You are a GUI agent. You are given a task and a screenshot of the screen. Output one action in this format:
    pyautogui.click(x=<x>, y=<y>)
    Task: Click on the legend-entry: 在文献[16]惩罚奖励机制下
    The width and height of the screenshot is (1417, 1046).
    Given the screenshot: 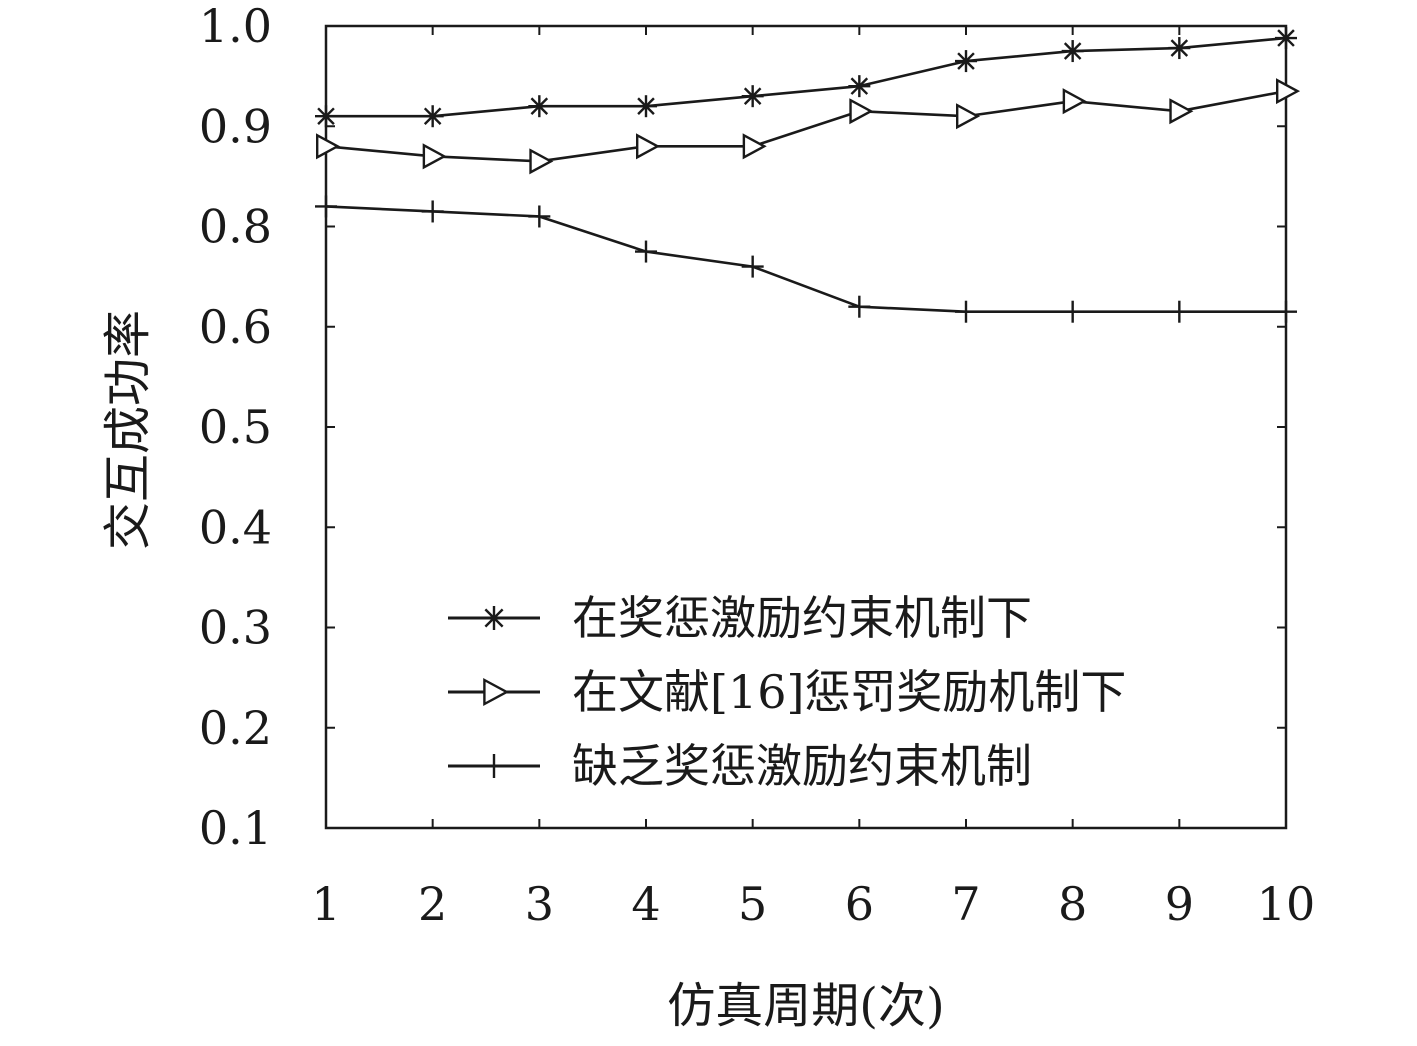 What is the action you would take?
    pyautogui.click(x=787, y=692)
    